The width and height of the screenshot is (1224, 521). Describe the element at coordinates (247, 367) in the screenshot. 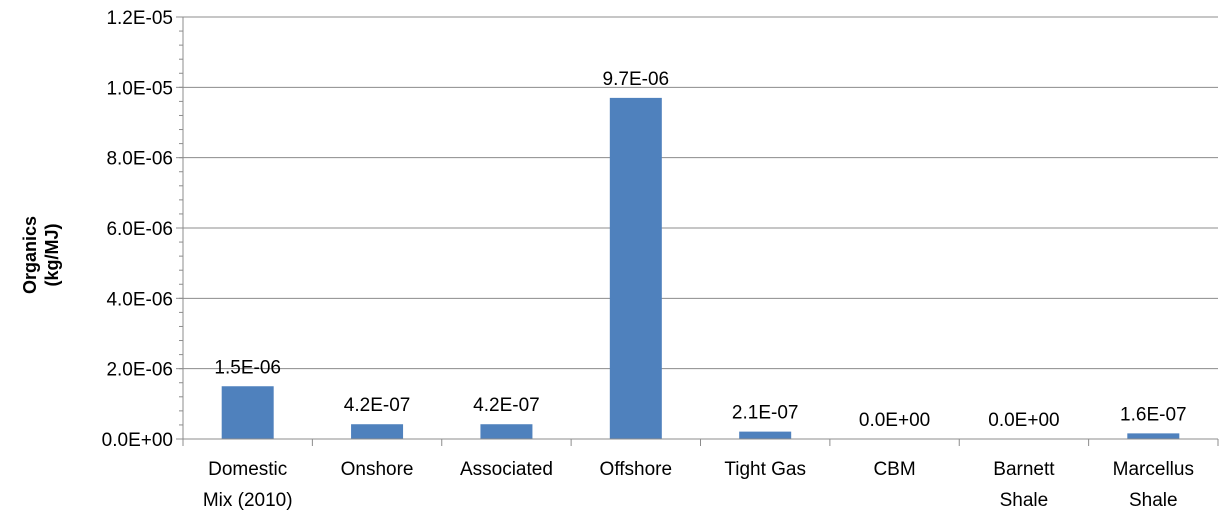

I see `data-label: 1.5E-06` at that location.